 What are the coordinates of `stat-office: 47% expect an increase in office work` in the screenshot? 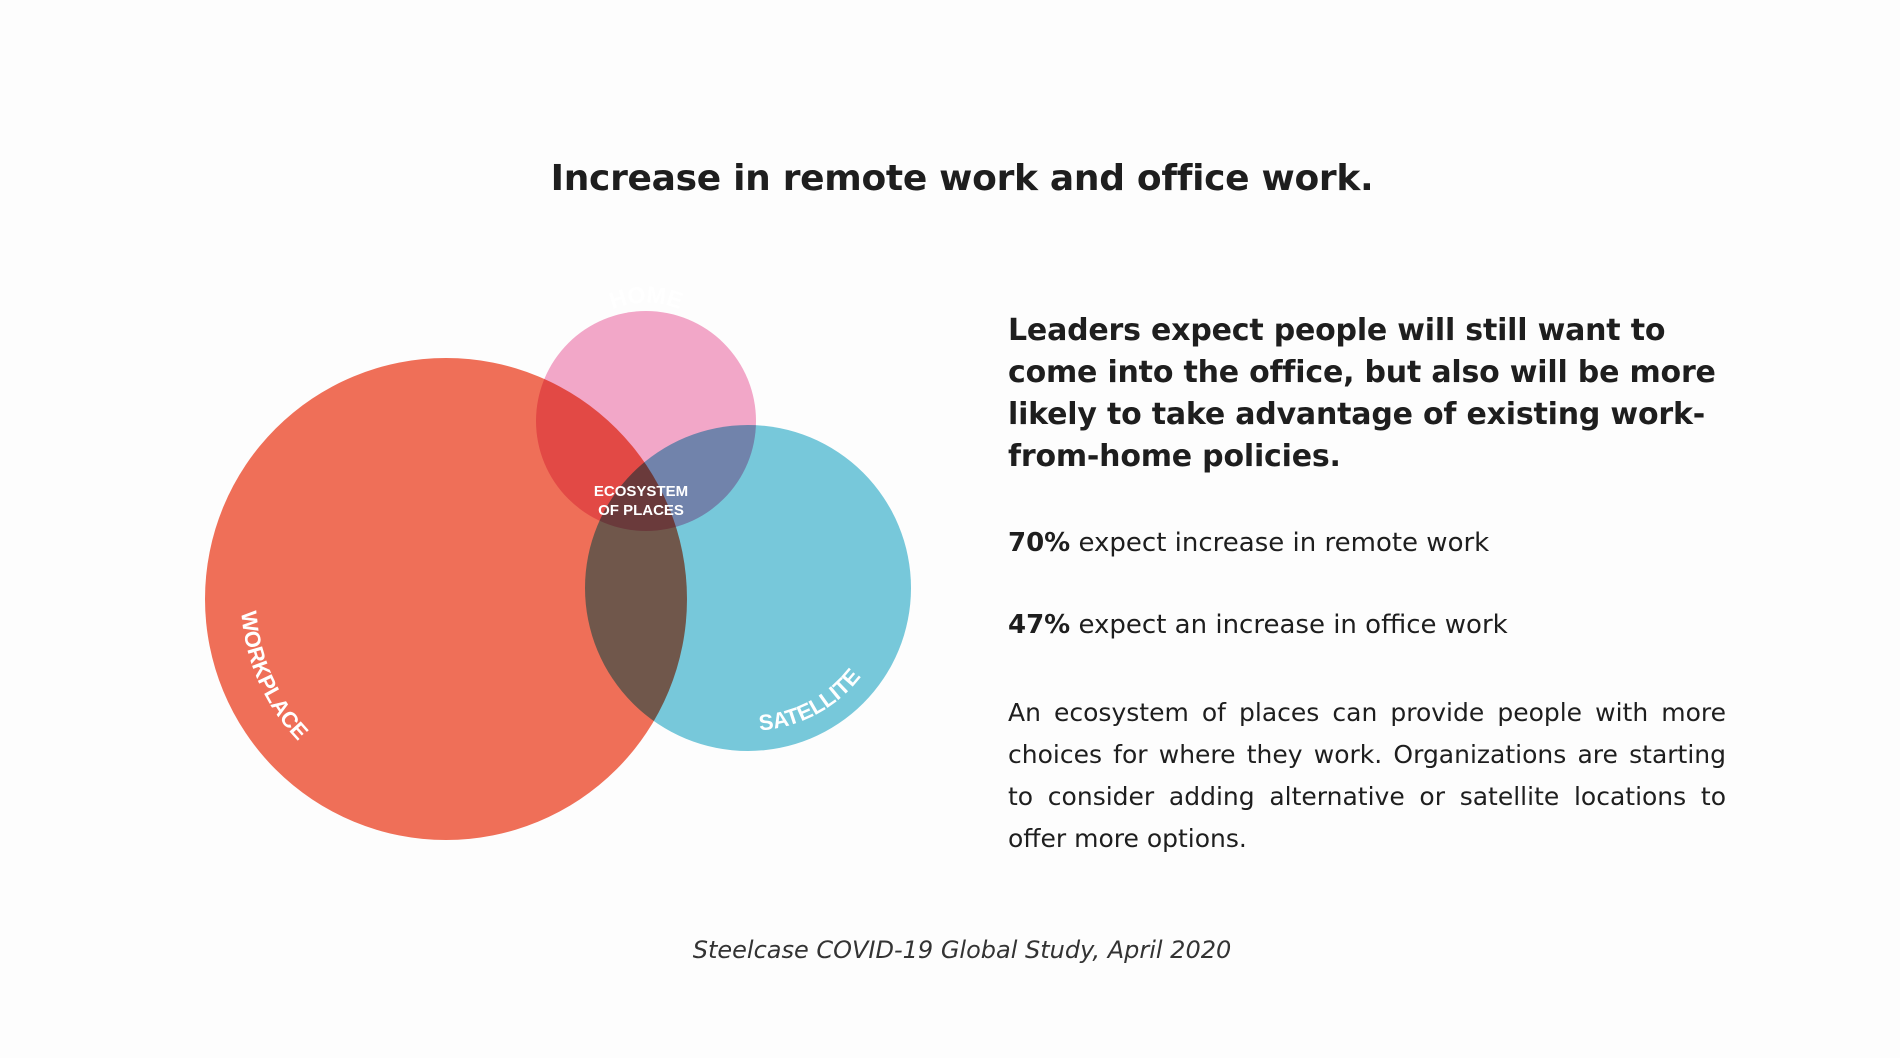 It's located at (1367, 625).